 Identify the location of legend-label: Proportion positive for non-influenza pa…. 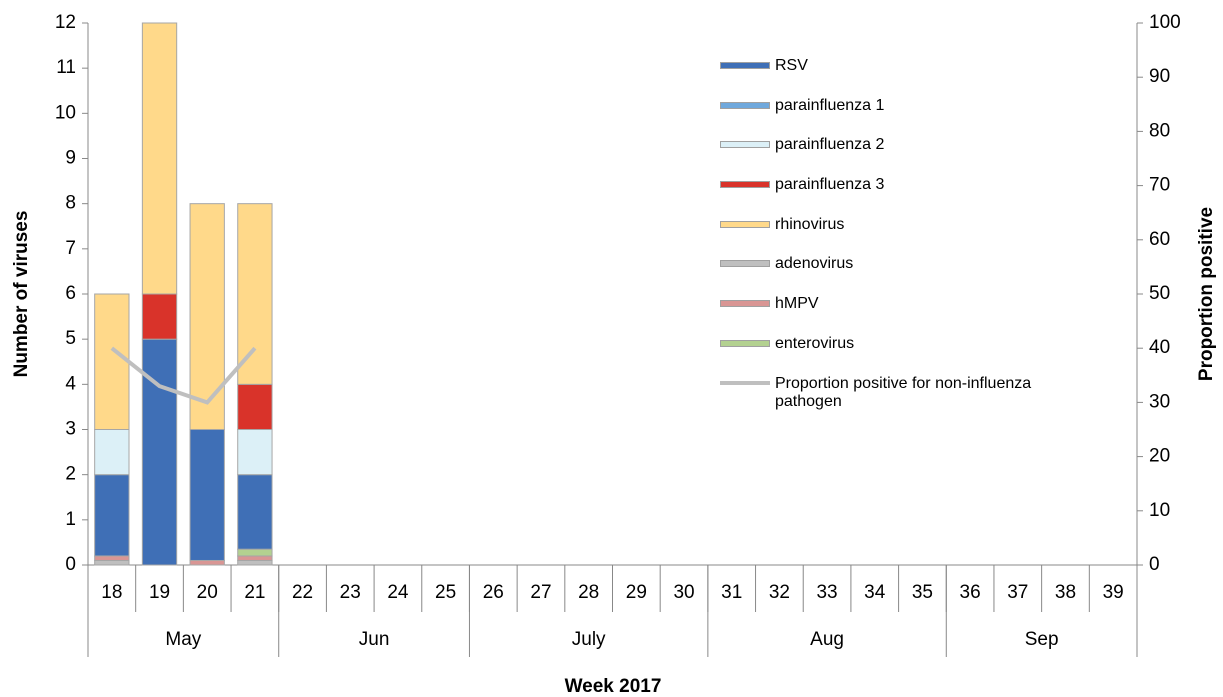
(903, 392).